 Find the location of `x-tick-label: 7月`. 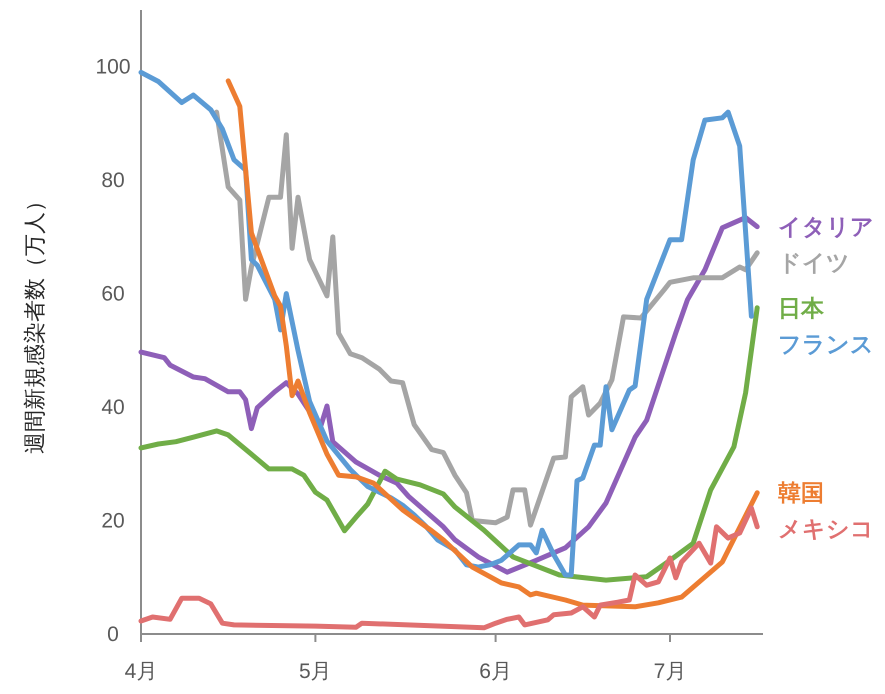

x-tick-label: 7月 is located at coordinates (670, 671).